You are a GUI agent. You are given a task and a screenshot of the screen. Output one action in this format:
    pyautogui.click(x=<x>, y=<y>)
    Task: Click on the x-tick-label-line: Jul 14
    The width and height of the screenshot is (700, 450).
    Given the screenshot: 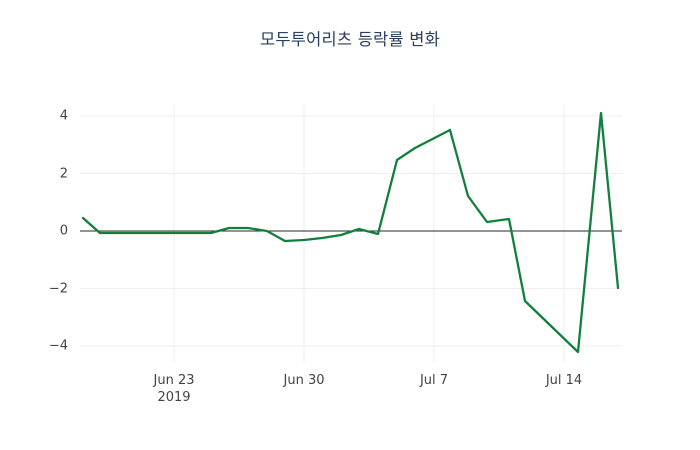 What is the action you would take?
    pyautogui.click(x=564, y=380)
    